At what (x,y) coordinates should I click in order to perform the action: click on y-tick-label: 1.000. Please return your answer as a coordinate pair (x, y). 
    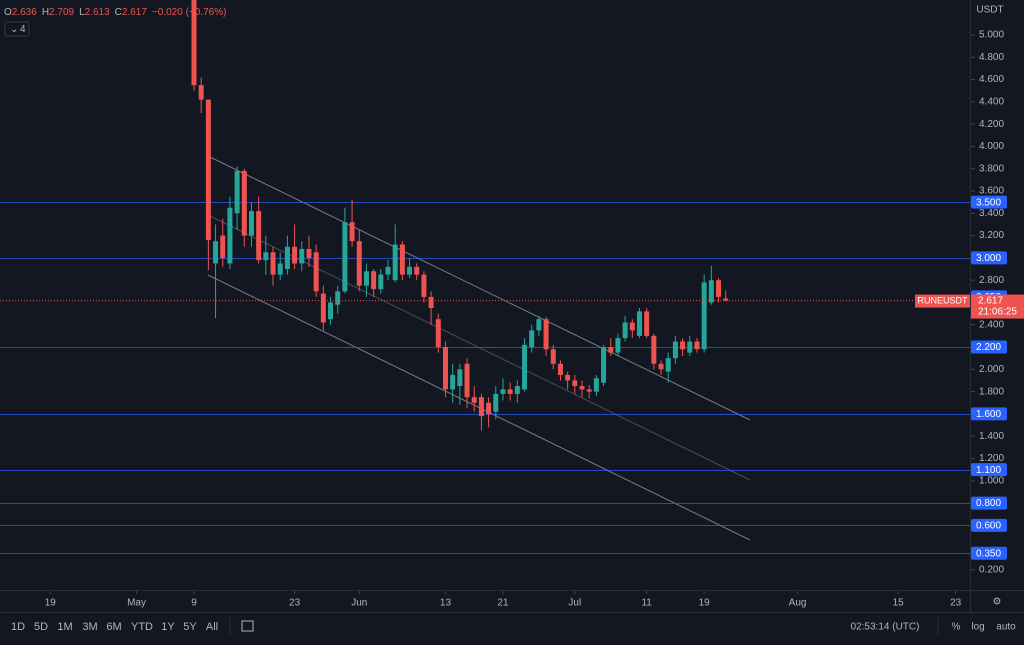
    Looking at the image, I should click on (991, 480).